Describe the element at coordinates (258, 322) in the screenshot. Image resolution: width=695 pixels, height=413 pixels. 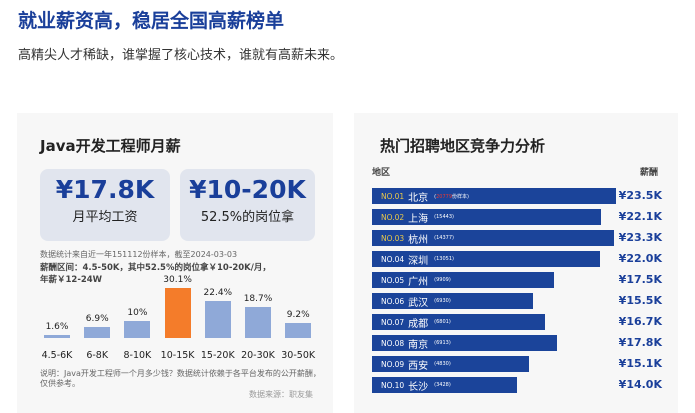
I see `bar-20-30K` at that location.